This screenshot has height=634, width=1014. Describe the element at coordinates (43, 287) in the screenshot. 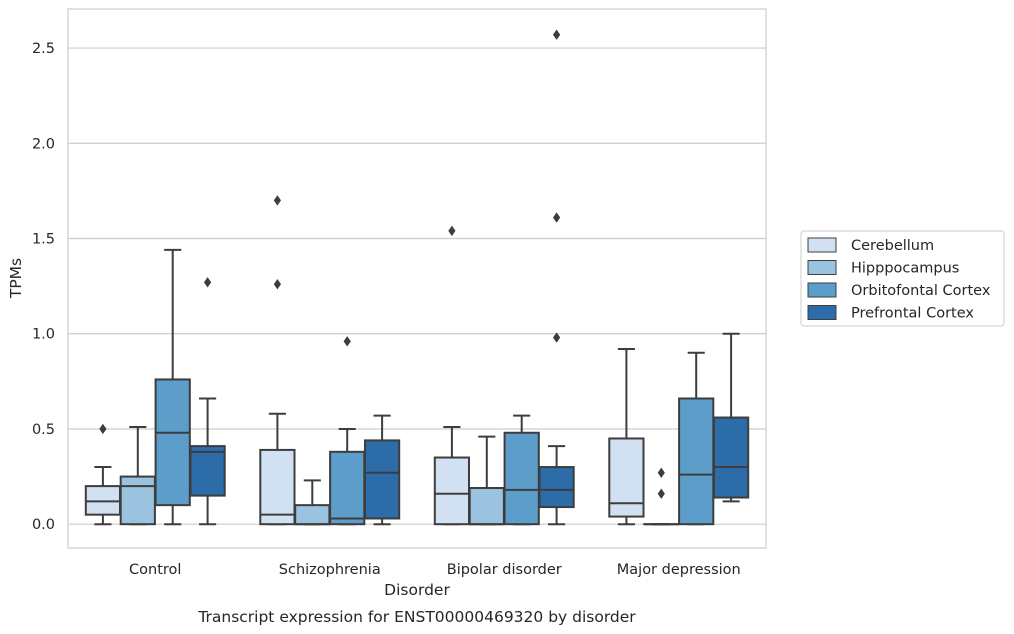

I see `y-axis-ticks: 0.0 0.5 1.0 1.5 2.0 2.5` at that location.